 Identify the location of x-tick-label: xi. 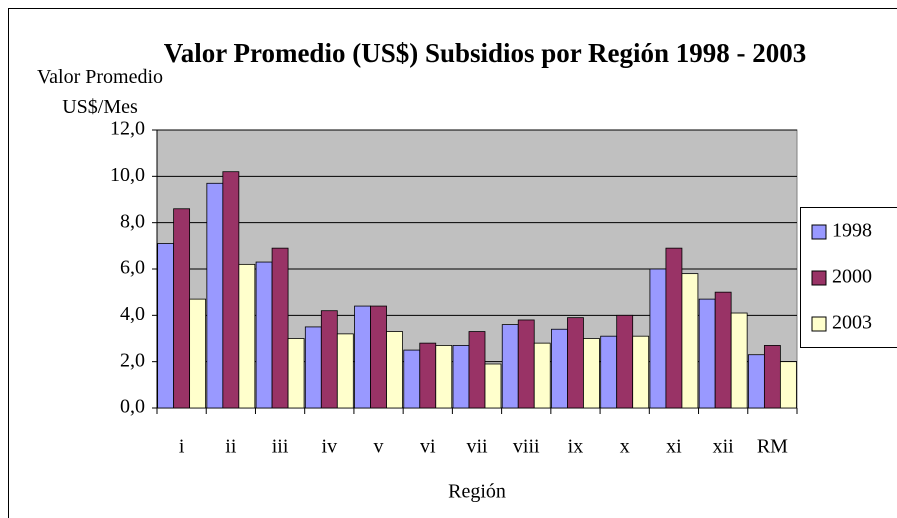
(674, 447).